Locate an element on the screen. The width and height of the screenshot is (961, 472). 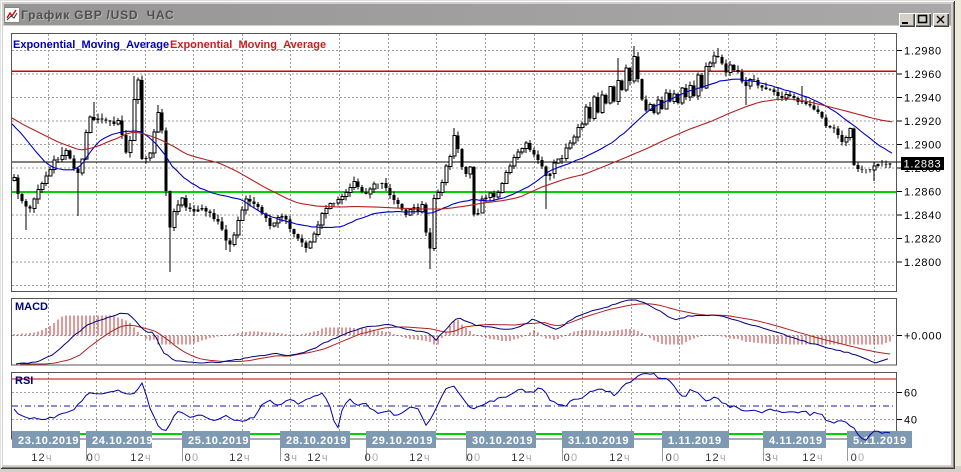
svg-text: 30.10.2019 is located at coordinates (502, 441).